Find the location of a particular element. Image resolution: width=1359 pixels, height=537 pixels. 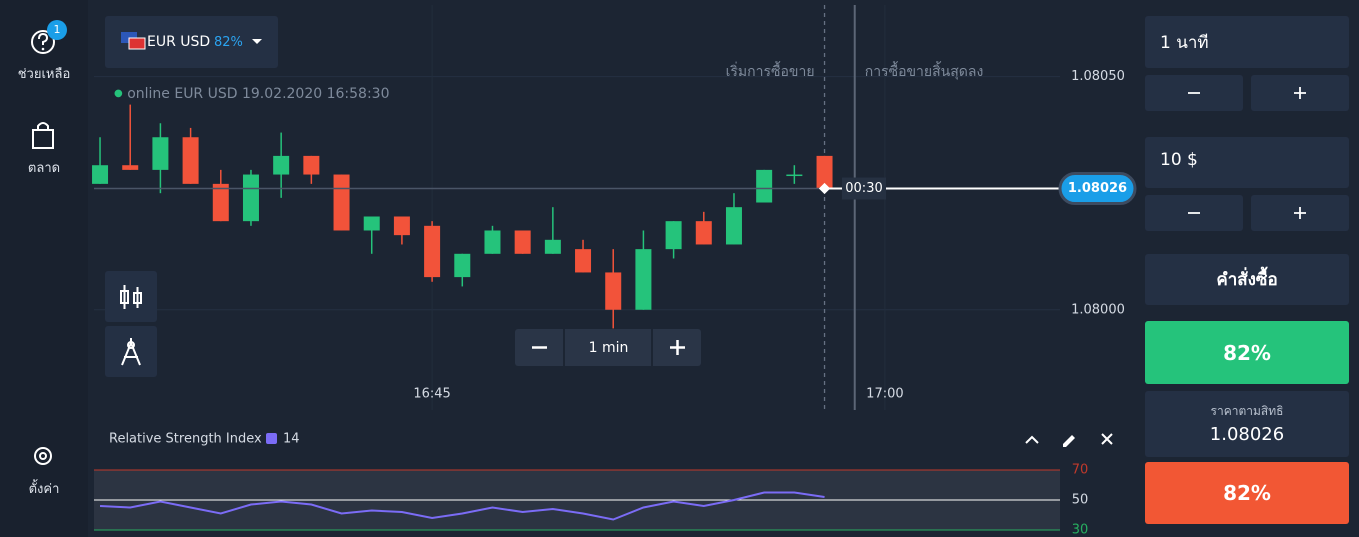

market-icon is located at coordinates (43, 135).